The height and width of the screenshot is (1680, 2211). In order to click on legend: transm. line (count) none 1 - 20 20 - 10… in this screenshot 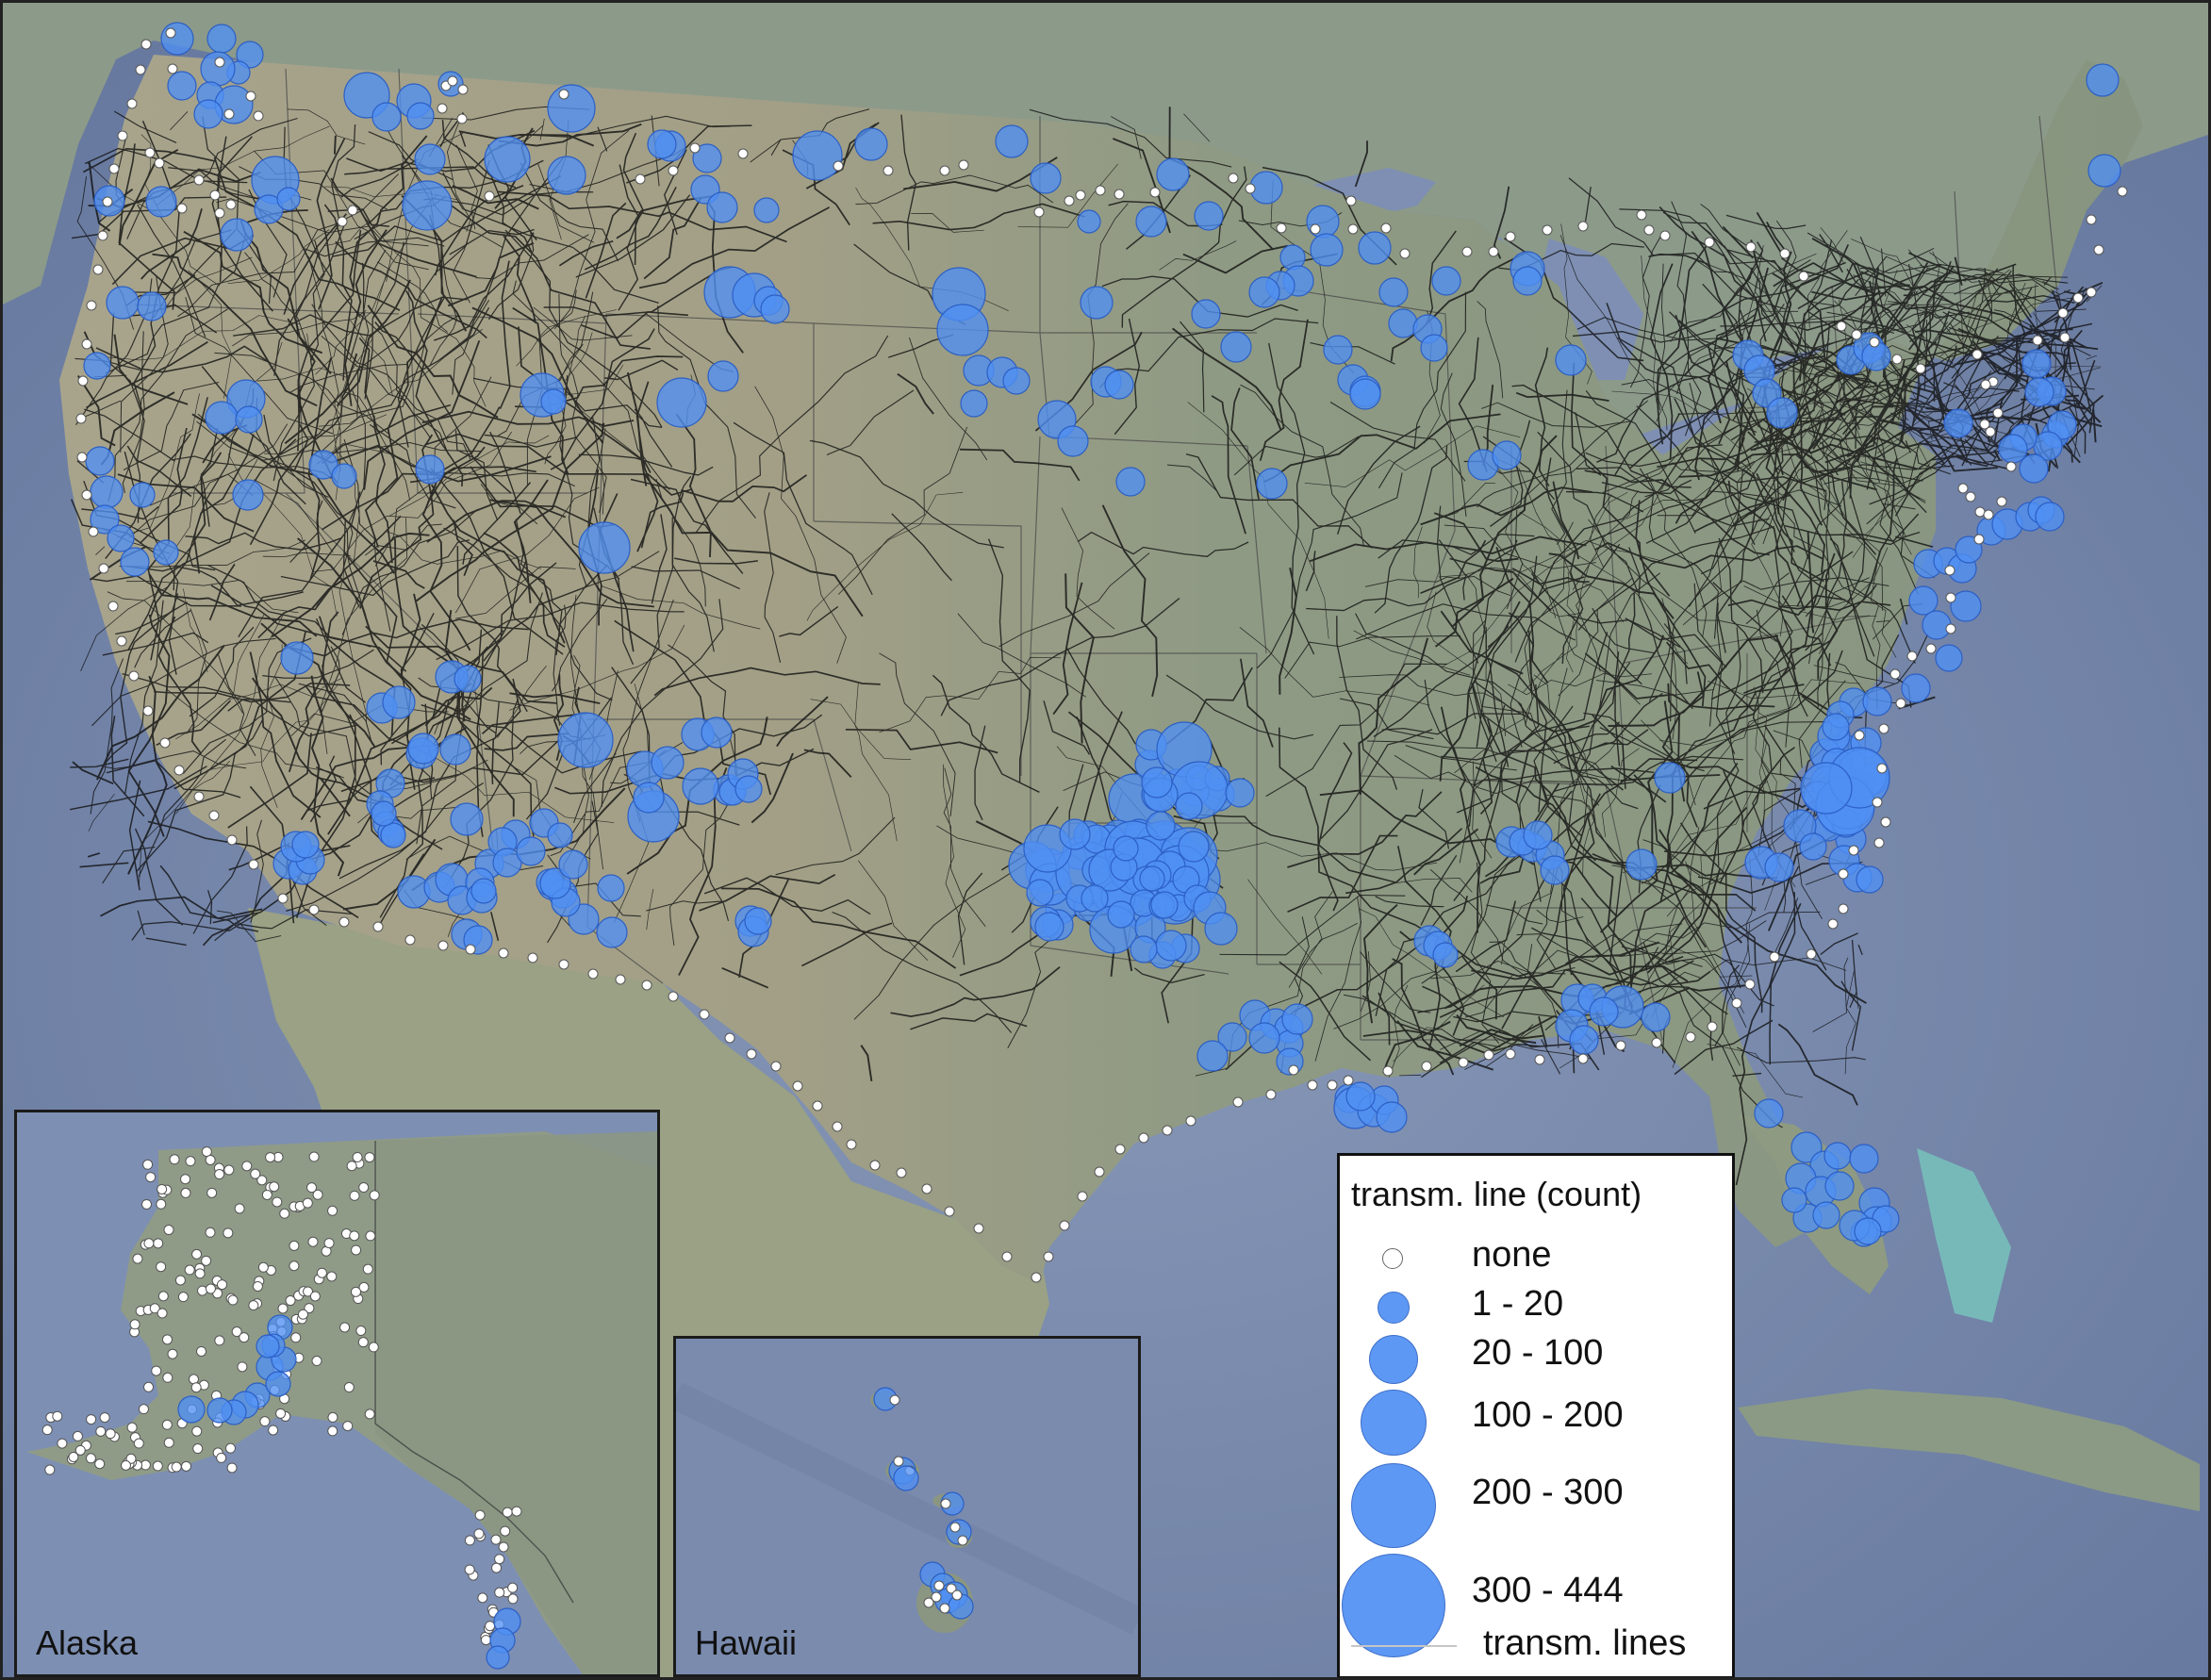, I will do `click(1536, 1415)`.